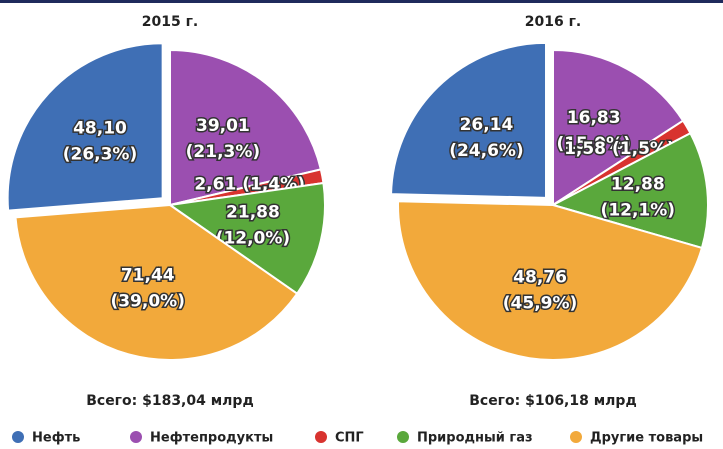  I want to click on legend-label: Нефть, so click(56, 438).